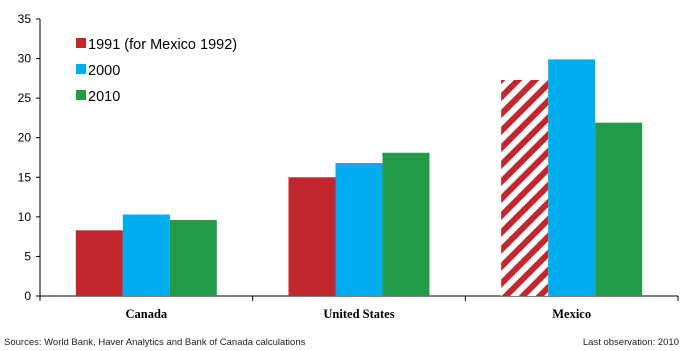 The width and height of the screenshot is (681, 351). I want to click on category-label: Canada, so click(146, 314).